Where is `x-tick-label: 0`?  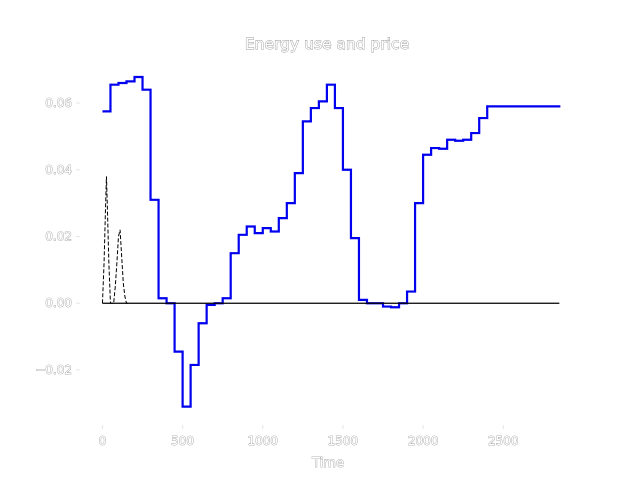
x-tick-label: 0 is located at coordinates (103, 441).